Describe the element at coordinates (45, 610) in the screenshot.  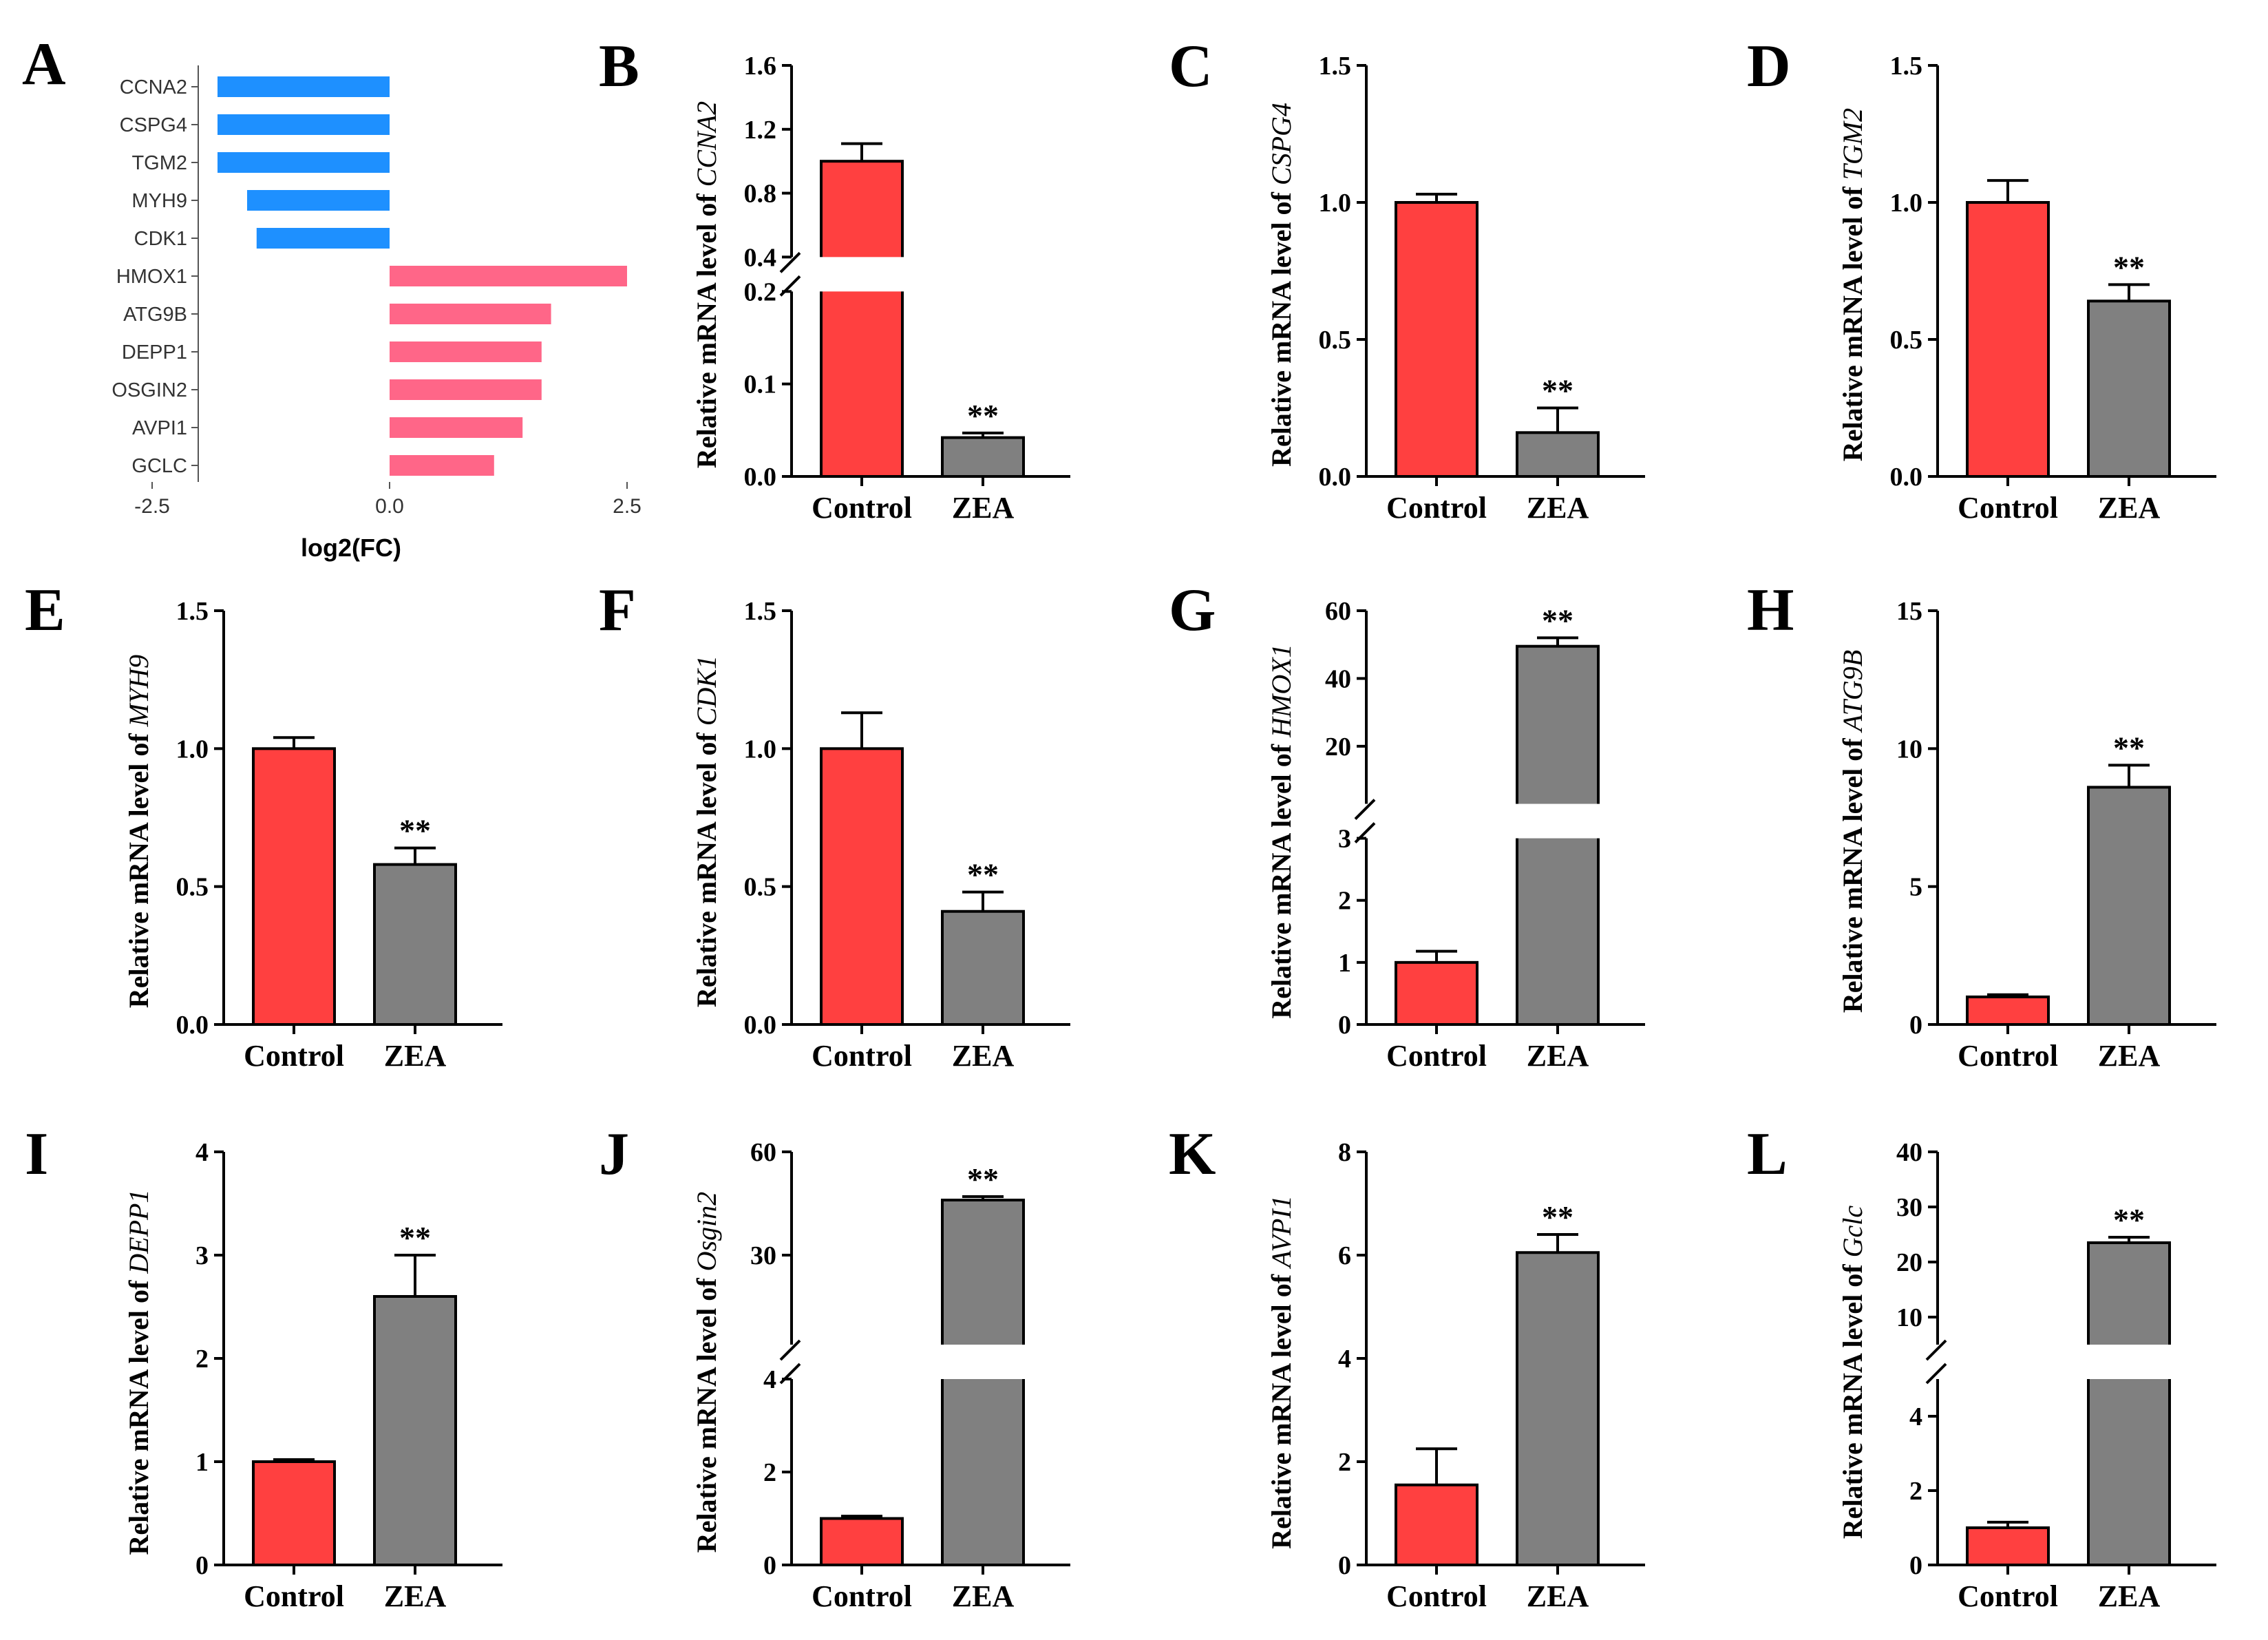
I see `panel-letter: E` at that location.